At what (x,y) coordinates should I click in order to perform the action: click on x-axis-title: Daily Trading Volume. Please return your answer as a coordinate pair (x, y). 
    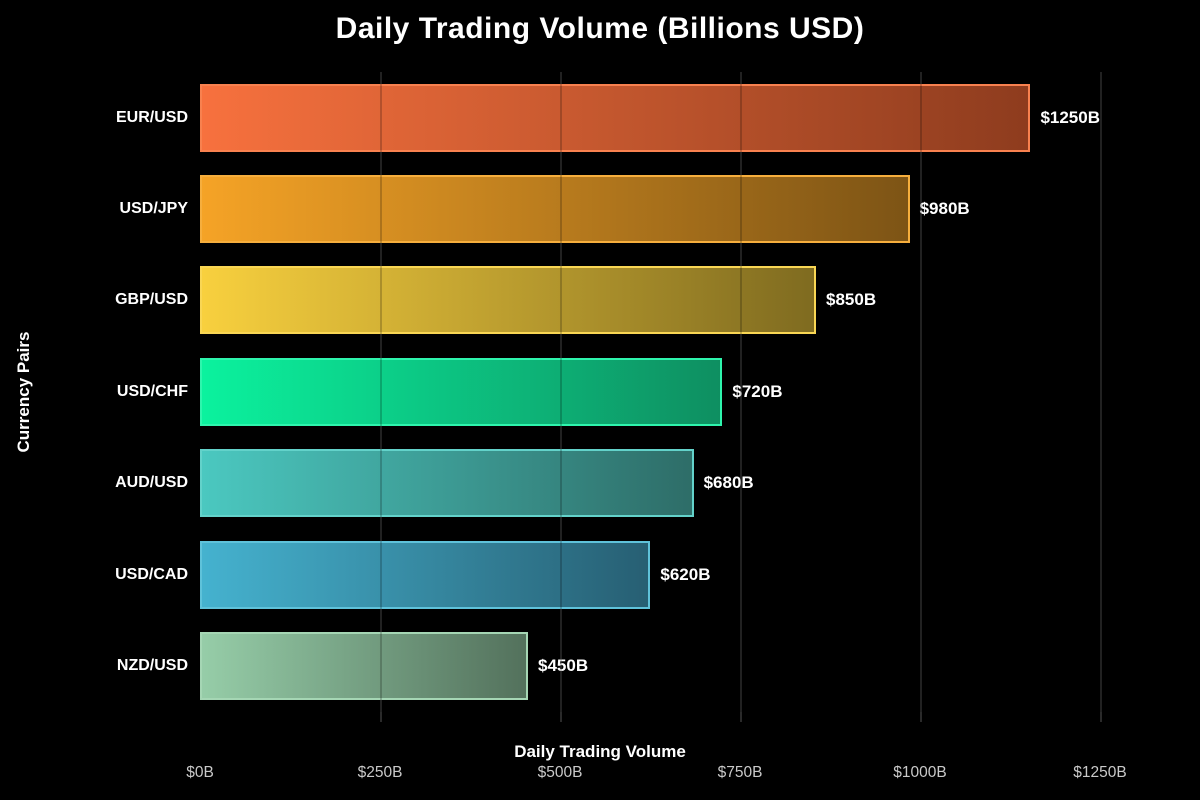
    Looking at the image, I should click on (600, 751).